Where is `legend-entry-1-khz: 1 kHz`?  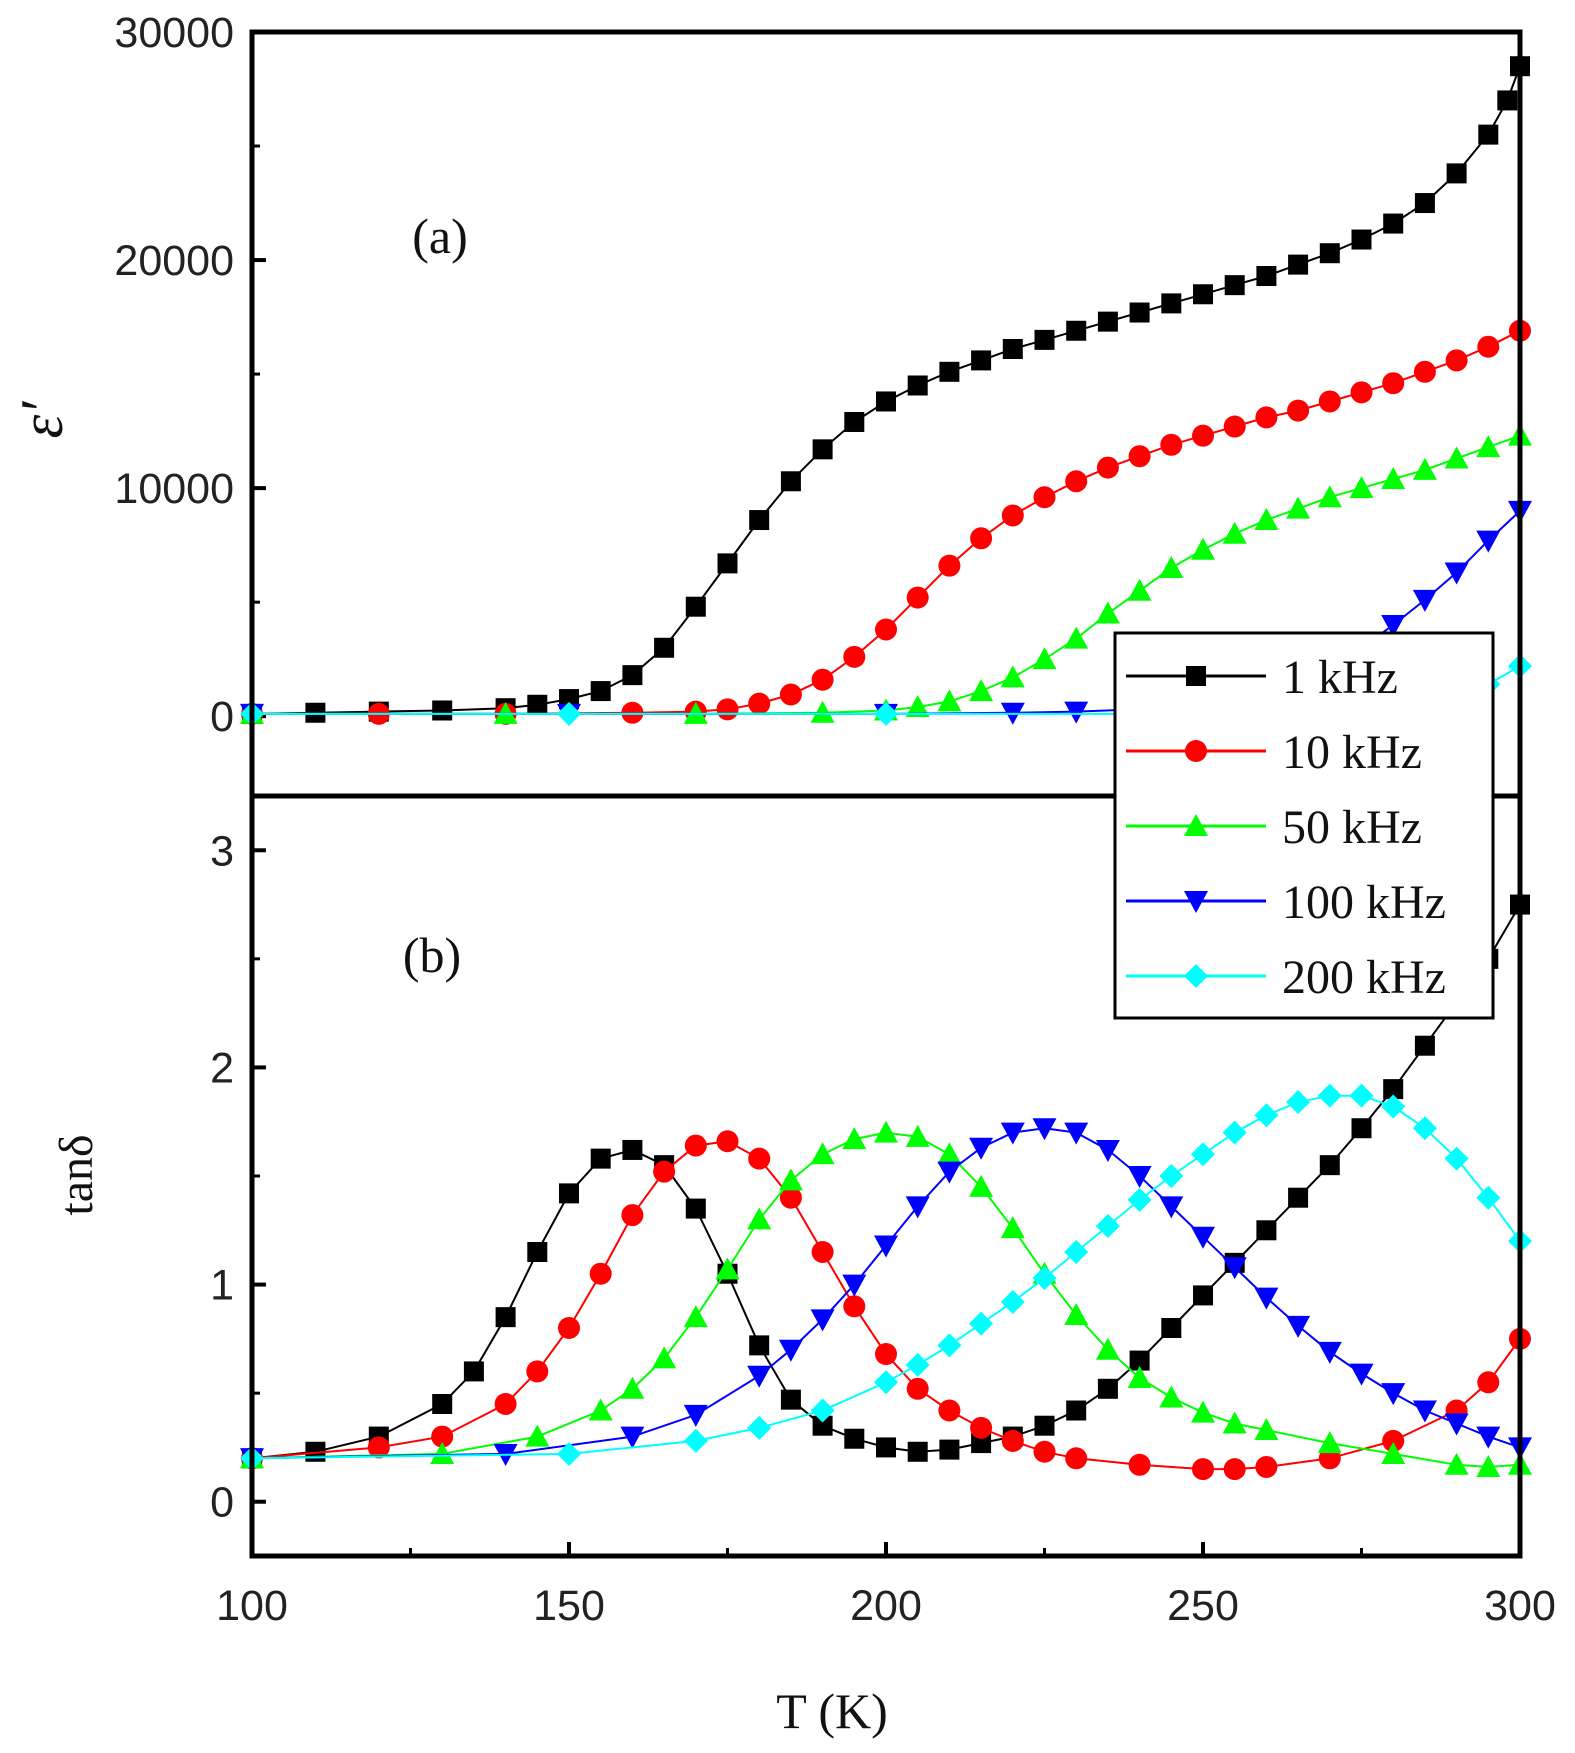
legend-entry-1-khz: 1 kHz is located at coordinates (1262, 677).